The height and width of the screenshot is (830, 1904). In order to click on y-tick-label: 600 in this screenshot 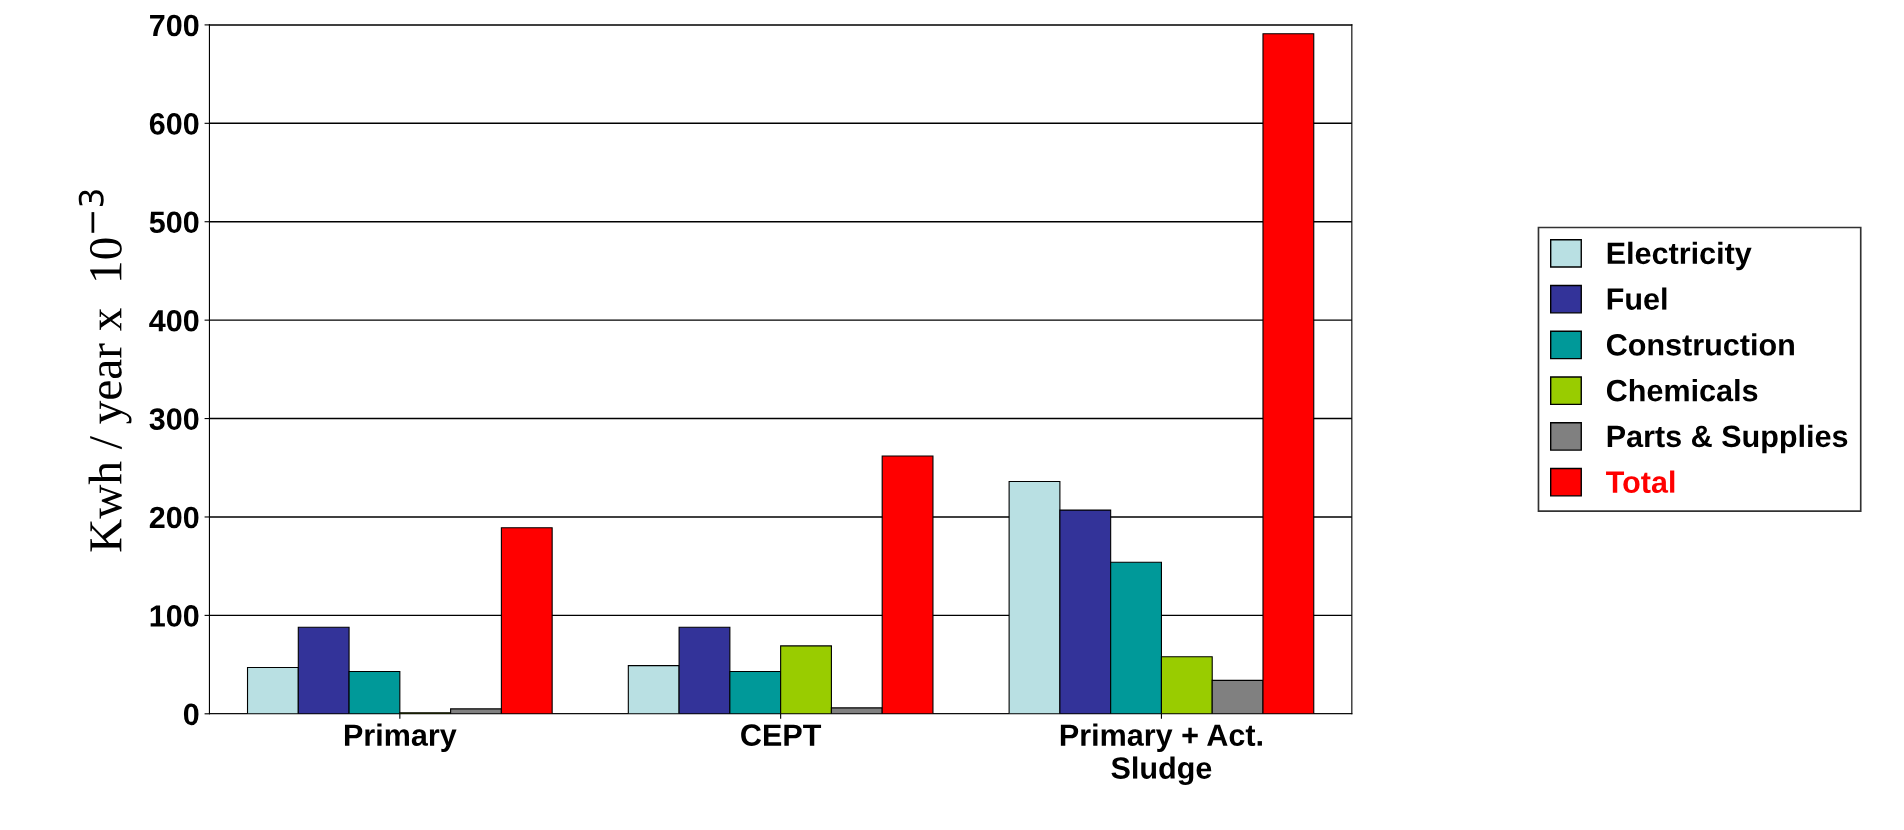, I will do `click(174, 124)`.